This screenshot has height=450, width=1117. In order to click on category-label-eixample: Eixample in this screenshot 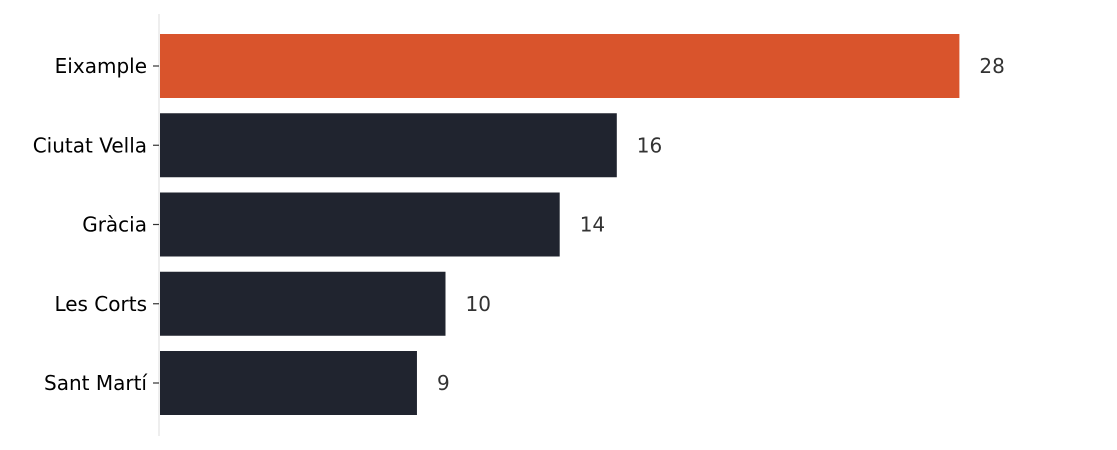, I will do `click(101, 66)`.